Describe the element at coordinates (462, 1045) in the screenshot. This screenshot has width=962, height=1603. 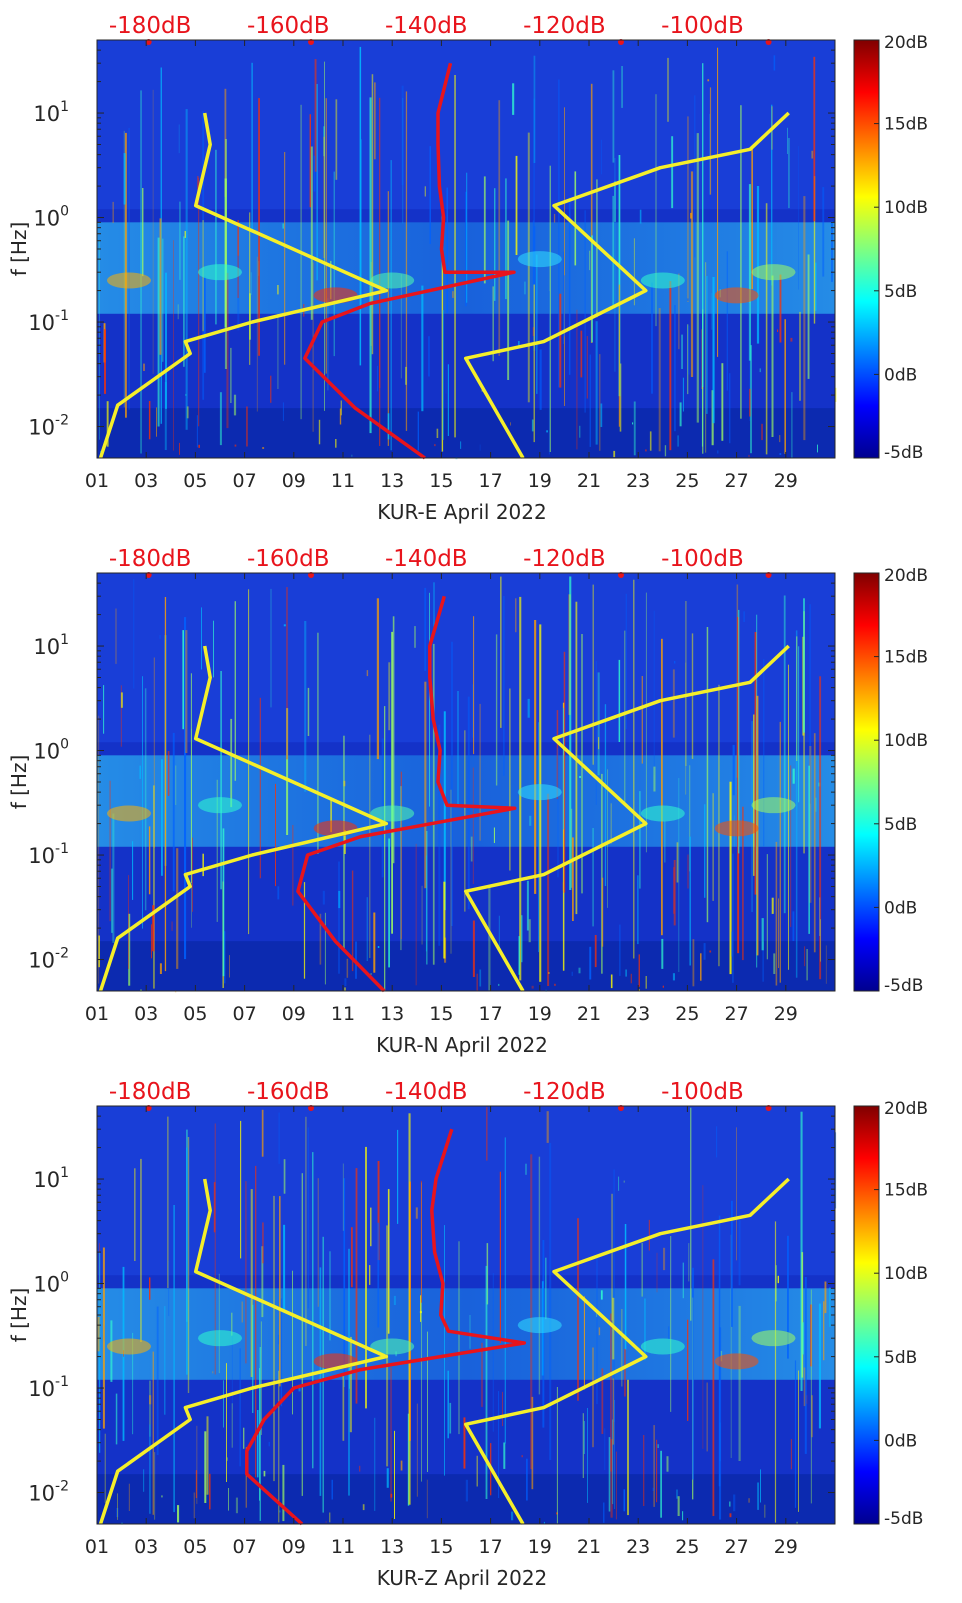
I see `x-axis-label: KUR-N April 2022` at that location.